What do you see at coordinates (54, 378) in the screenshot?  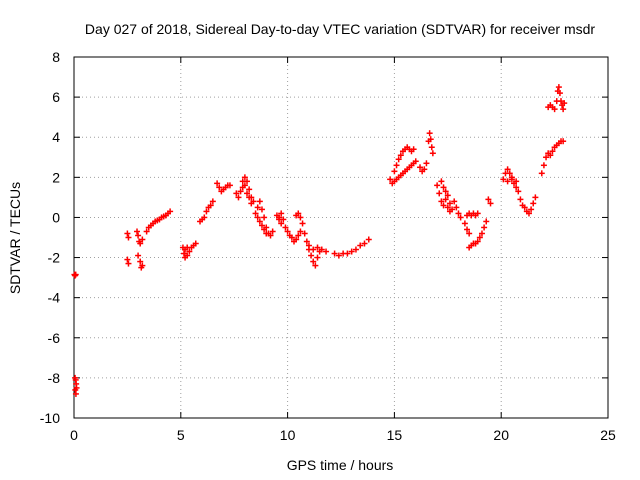 I see `y-tick-label: -8` at bounding box center [54, 378].